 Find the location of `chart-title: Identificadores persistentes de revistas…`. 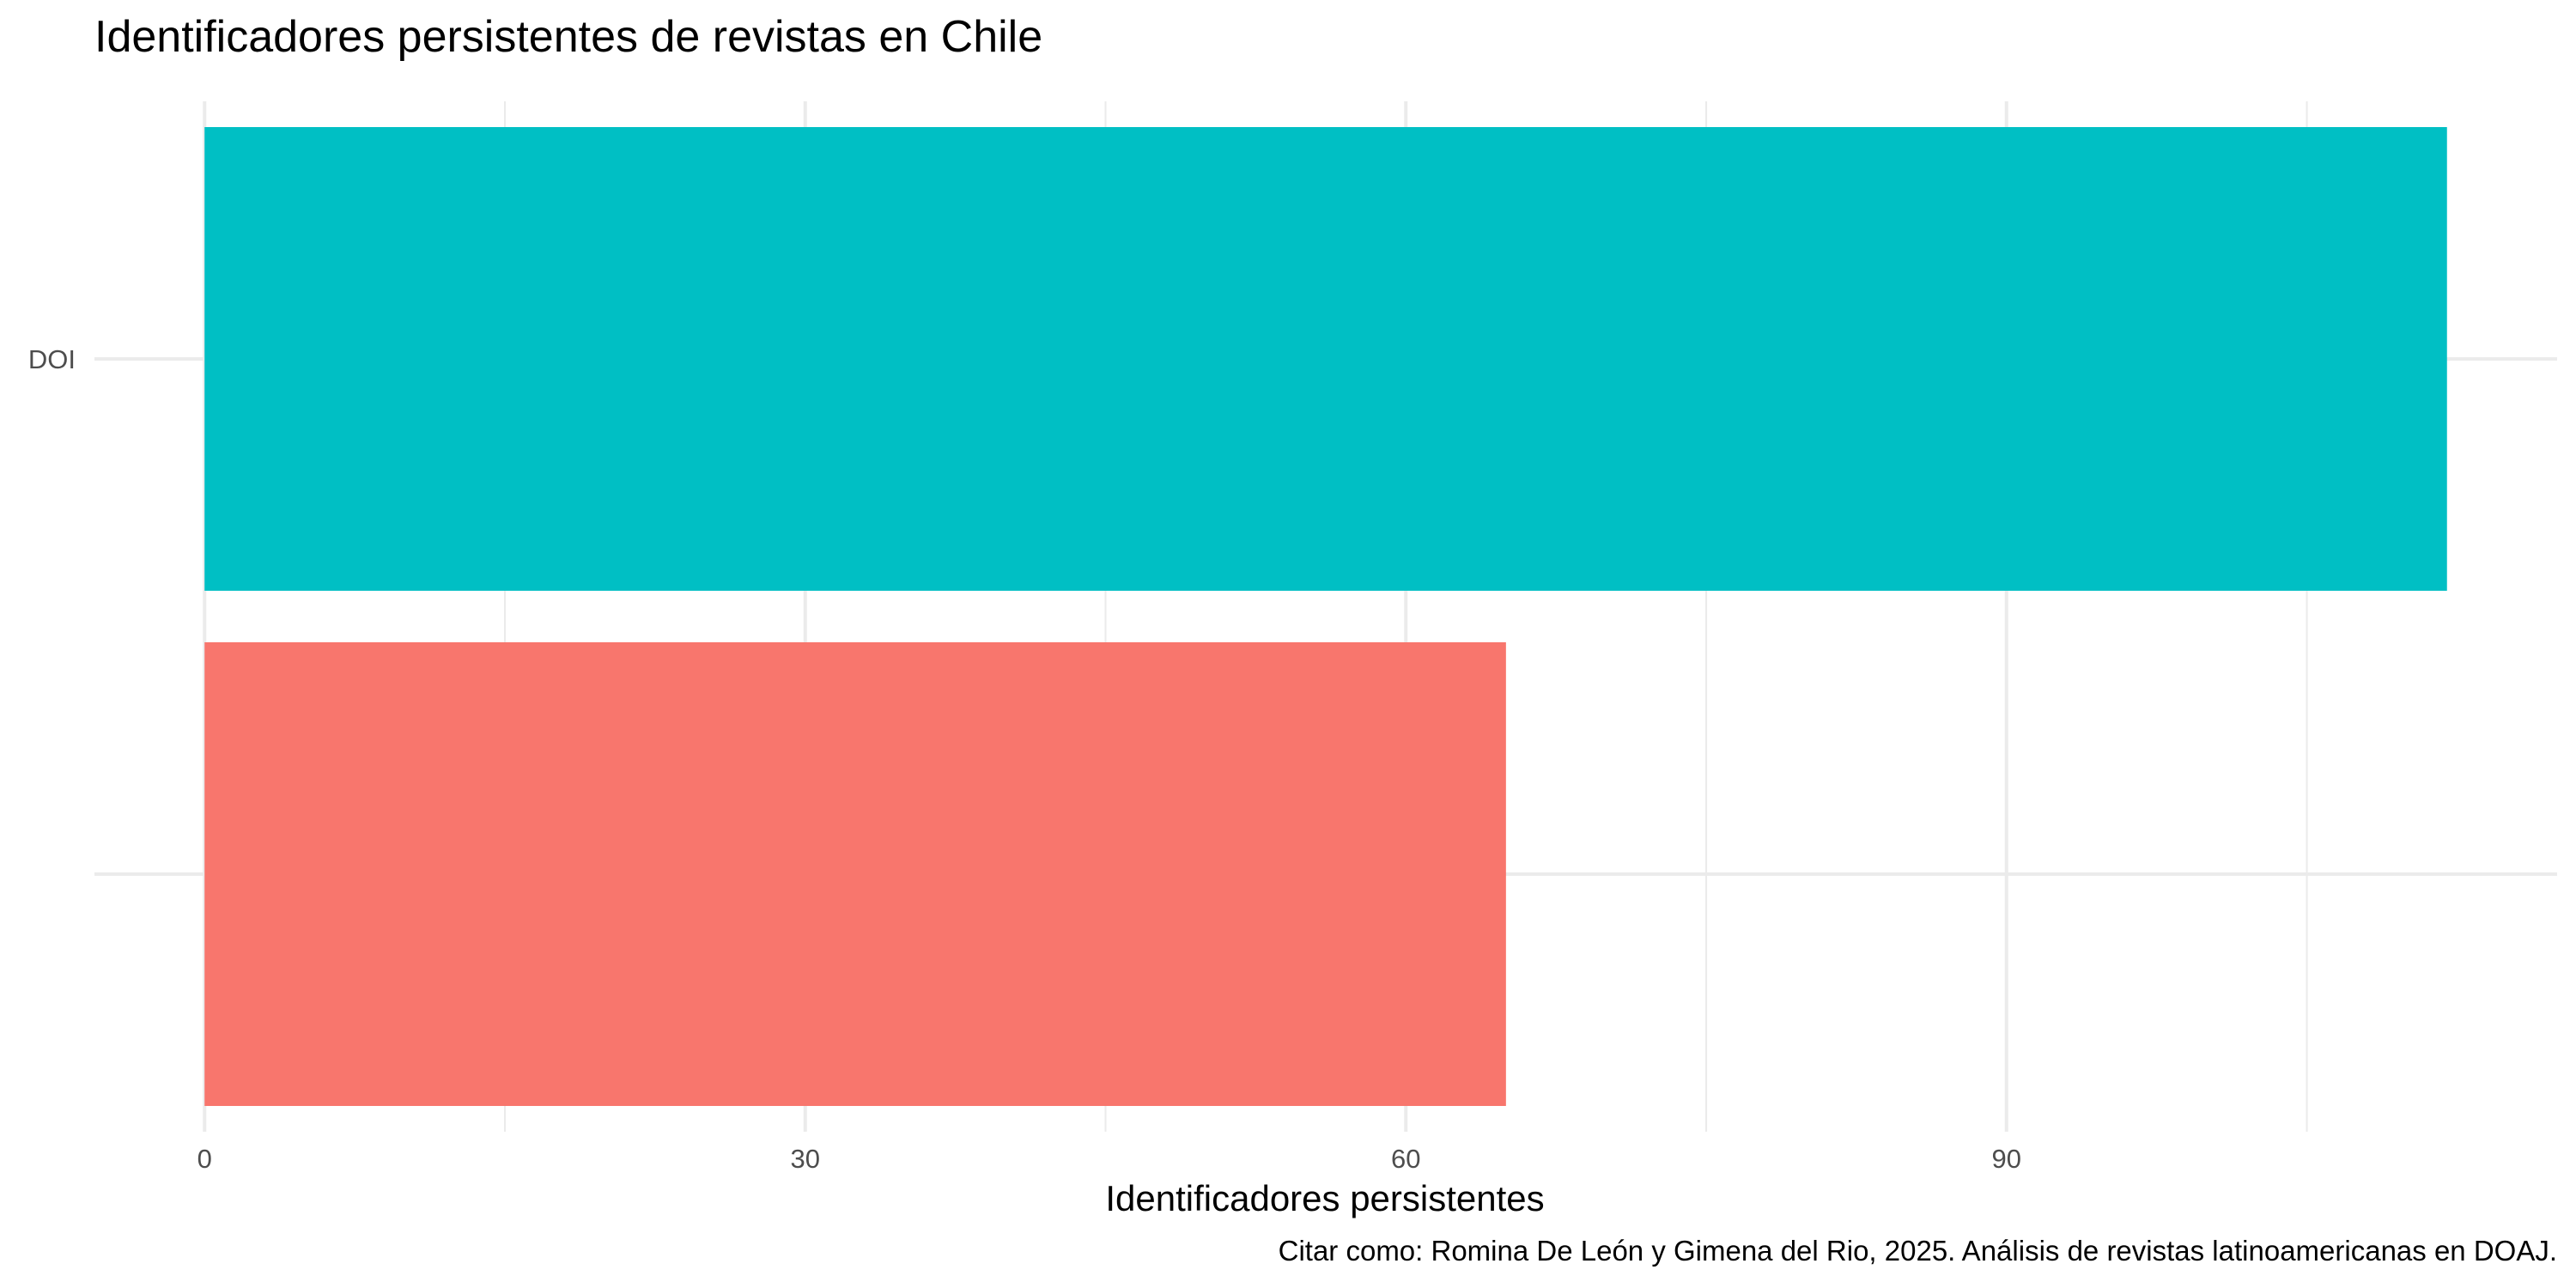

chart-title: Identificadores persistentes de revistas… is located at coordinates (568, 37).